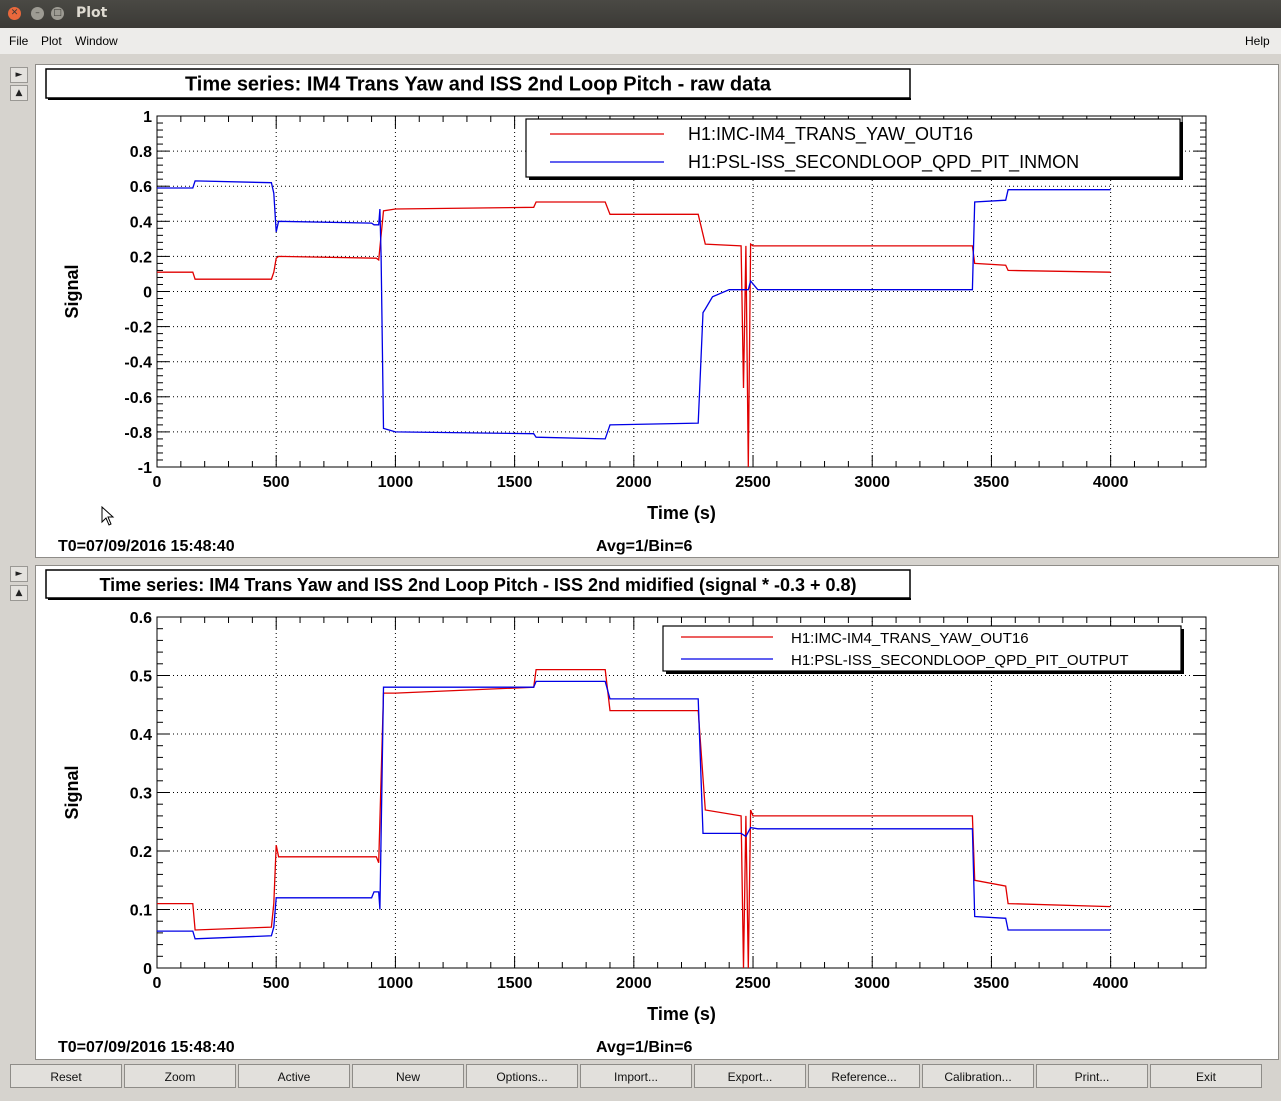 This screenshot has width=1281, height=1101. Describe the element at coordinates (1257, 41) in the screenshot. I see `menu-help: Help` at that location.